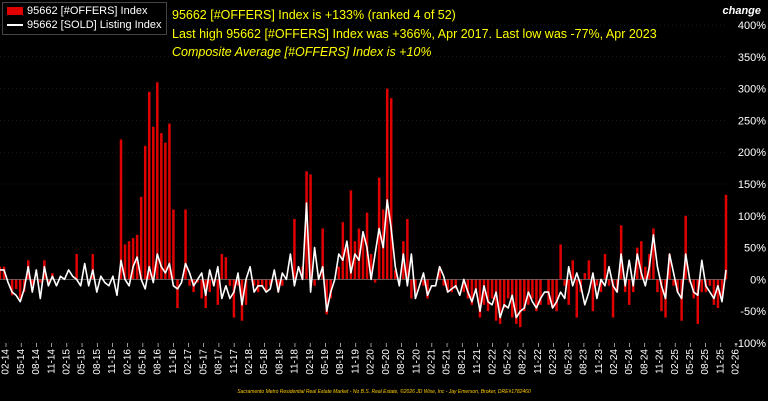  I want to click on x-tick-label: 05-14, so click(21, 362).